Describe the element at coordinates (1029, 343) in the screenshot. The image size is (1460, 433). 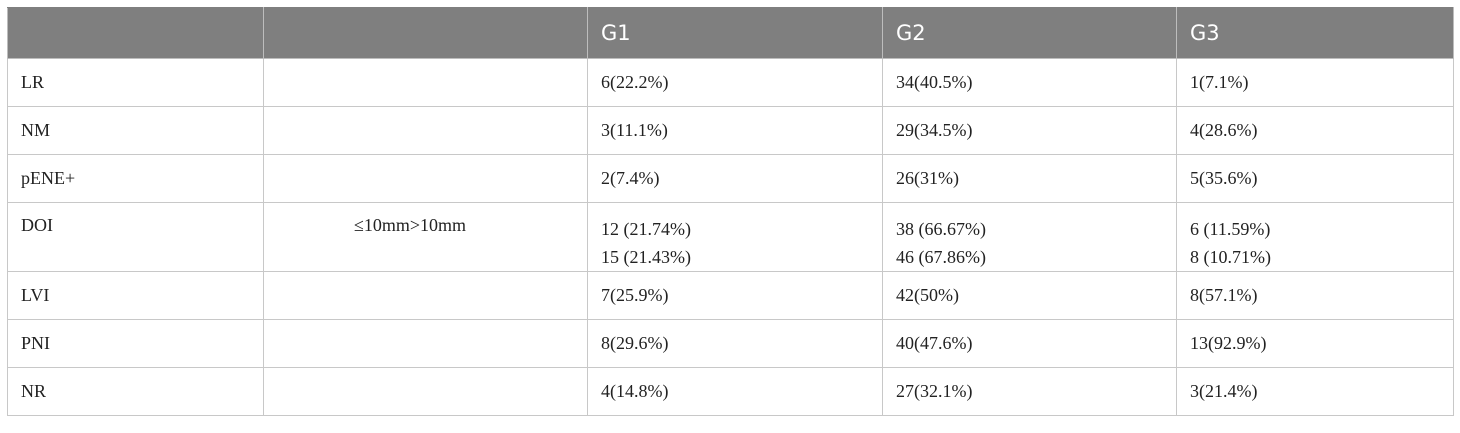
I see `cell-g2: 40(47.6%)` at that location.